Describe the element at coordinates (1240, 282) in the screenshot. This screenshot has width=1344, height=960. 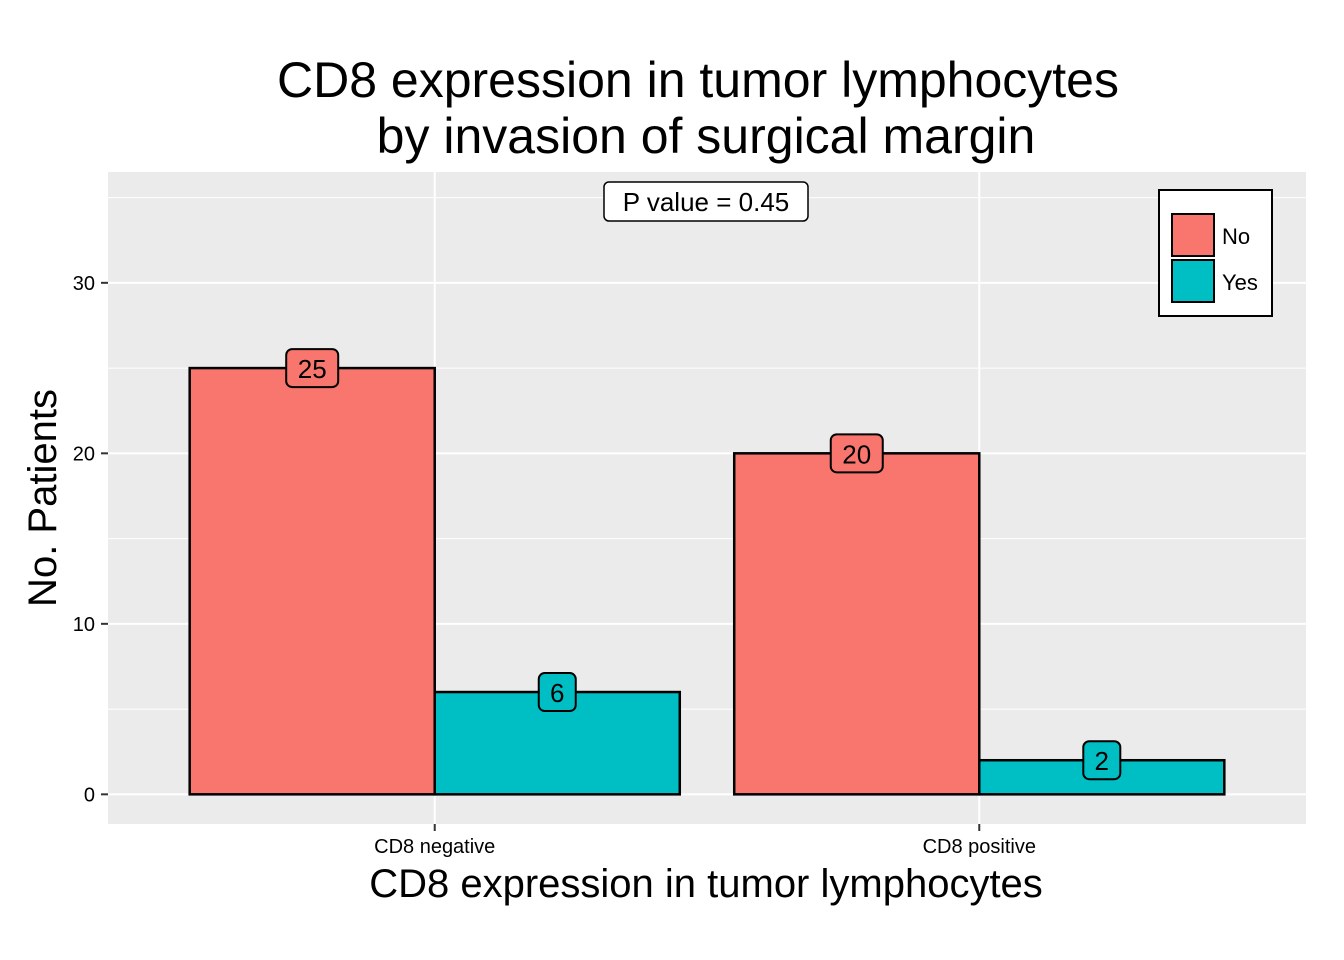
I see `legend-label-yes: Yes` at that location.